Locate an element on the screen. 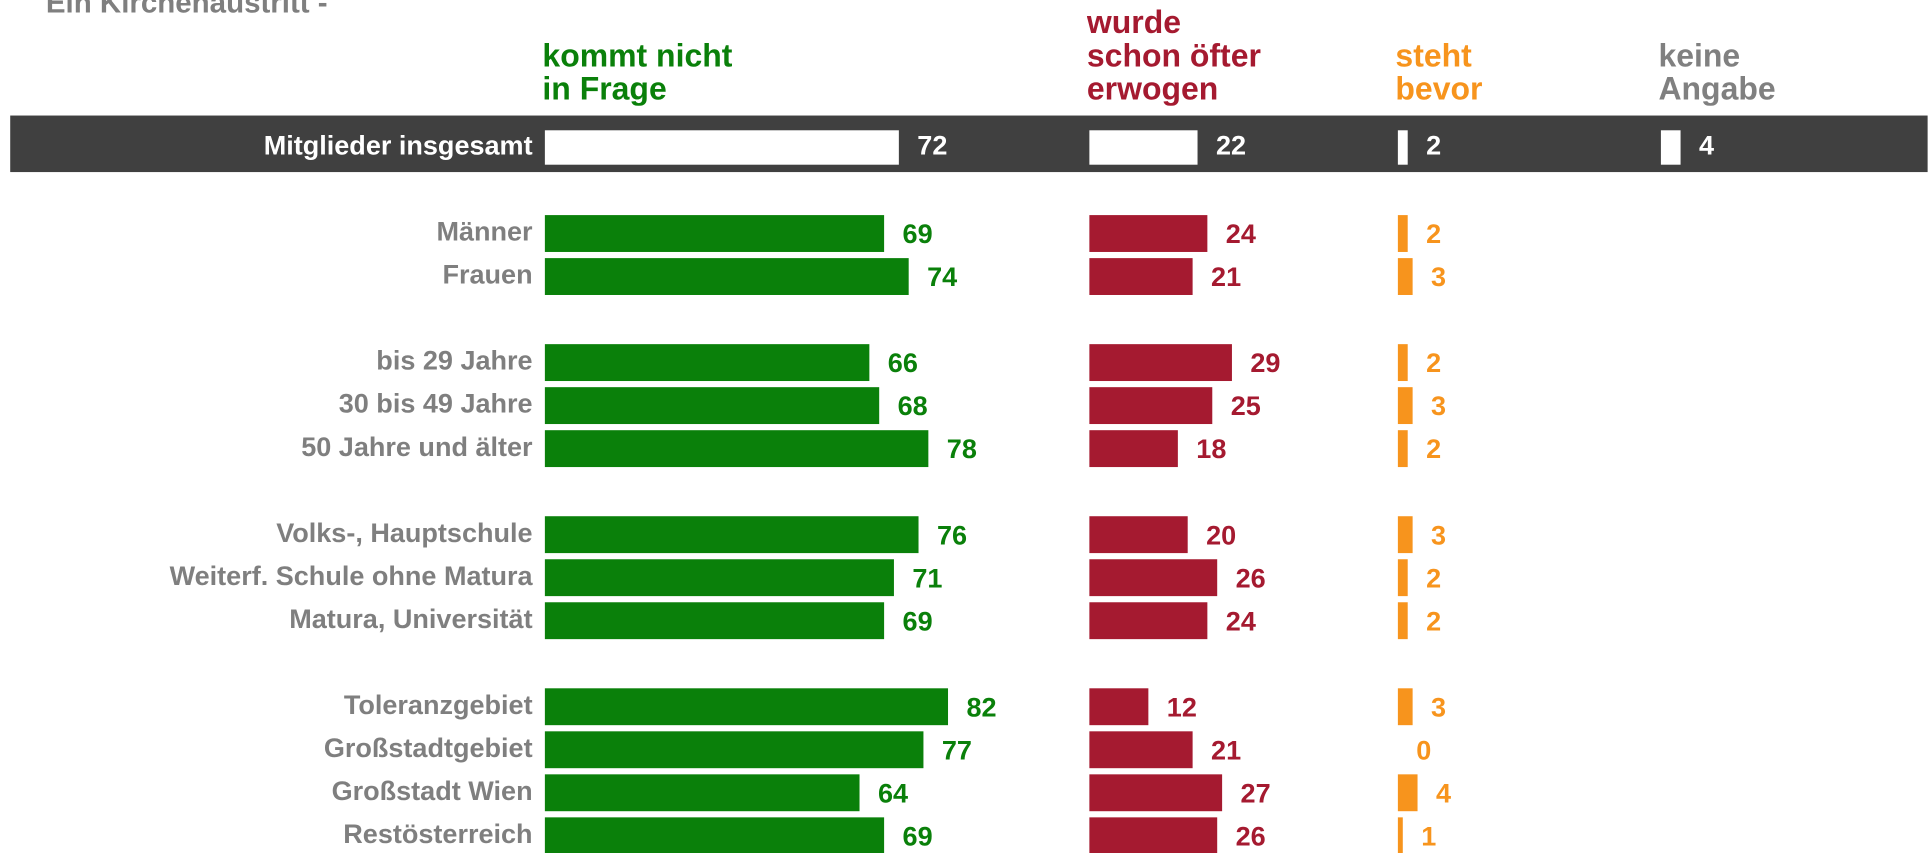  category-label: Toleranzgebiet is located at coordinates (438, 705).